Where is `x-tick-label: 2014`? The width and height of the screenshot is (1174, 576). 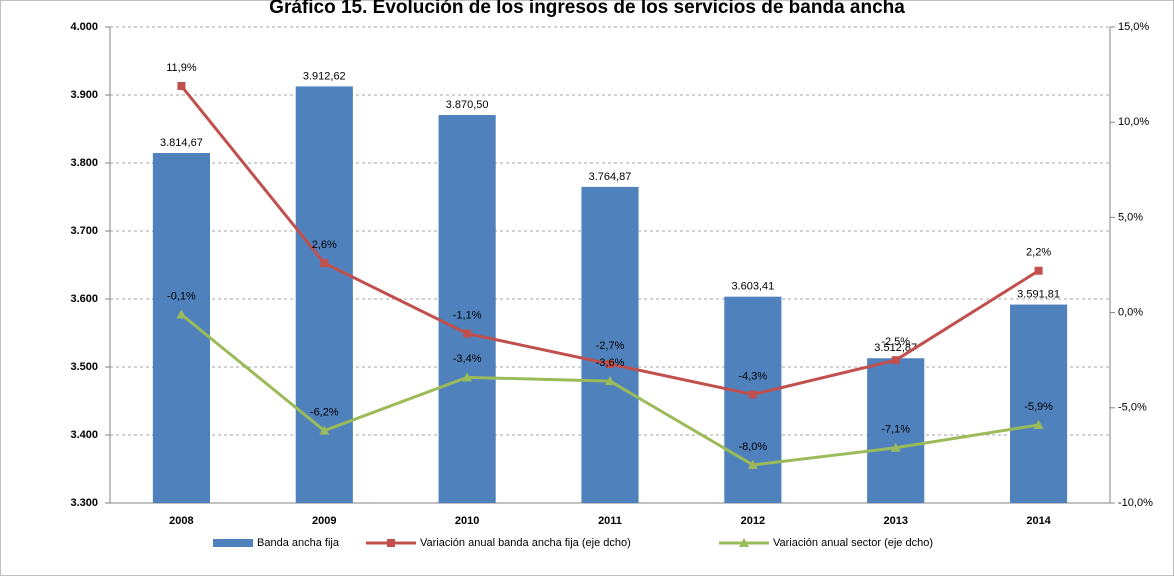
x-tick-label: 2014 is located at coordinates (1038, 521).